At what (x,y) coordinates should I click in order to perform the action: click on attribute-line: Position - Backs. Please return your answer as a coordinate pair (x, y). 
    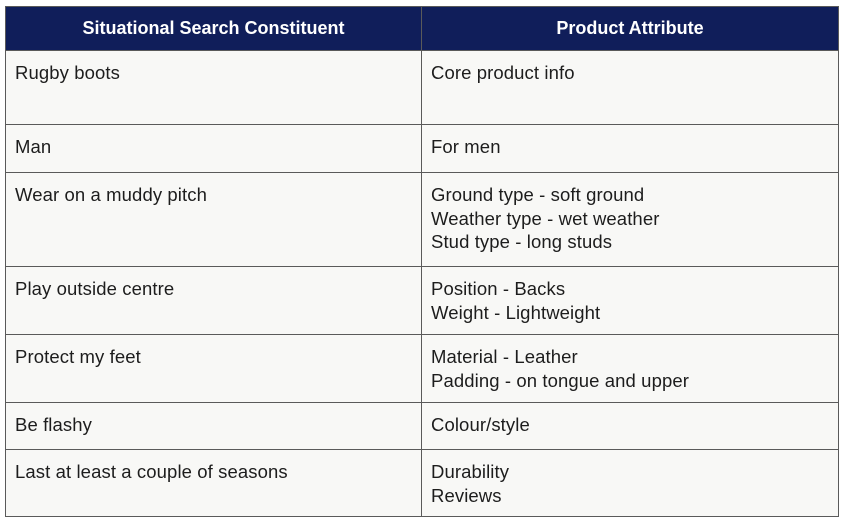
    Looking at the image, I should click on (498, 288).